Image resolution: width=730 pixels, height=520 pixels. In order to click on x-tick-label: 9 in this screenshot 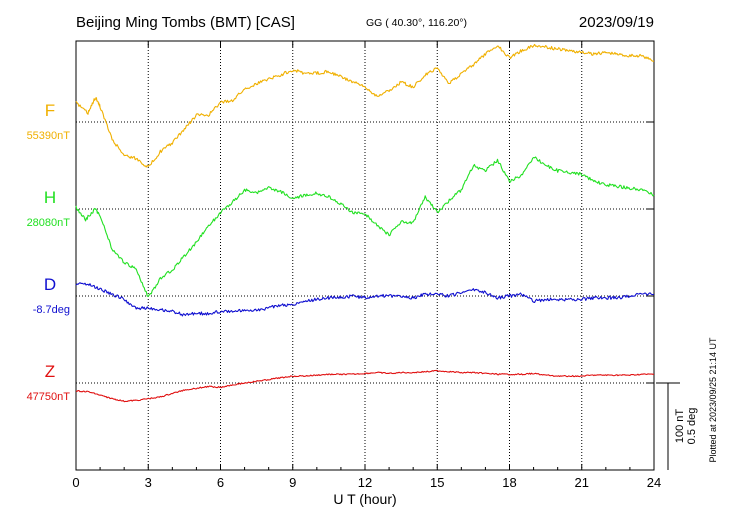, I will do `click(292, 482)`.